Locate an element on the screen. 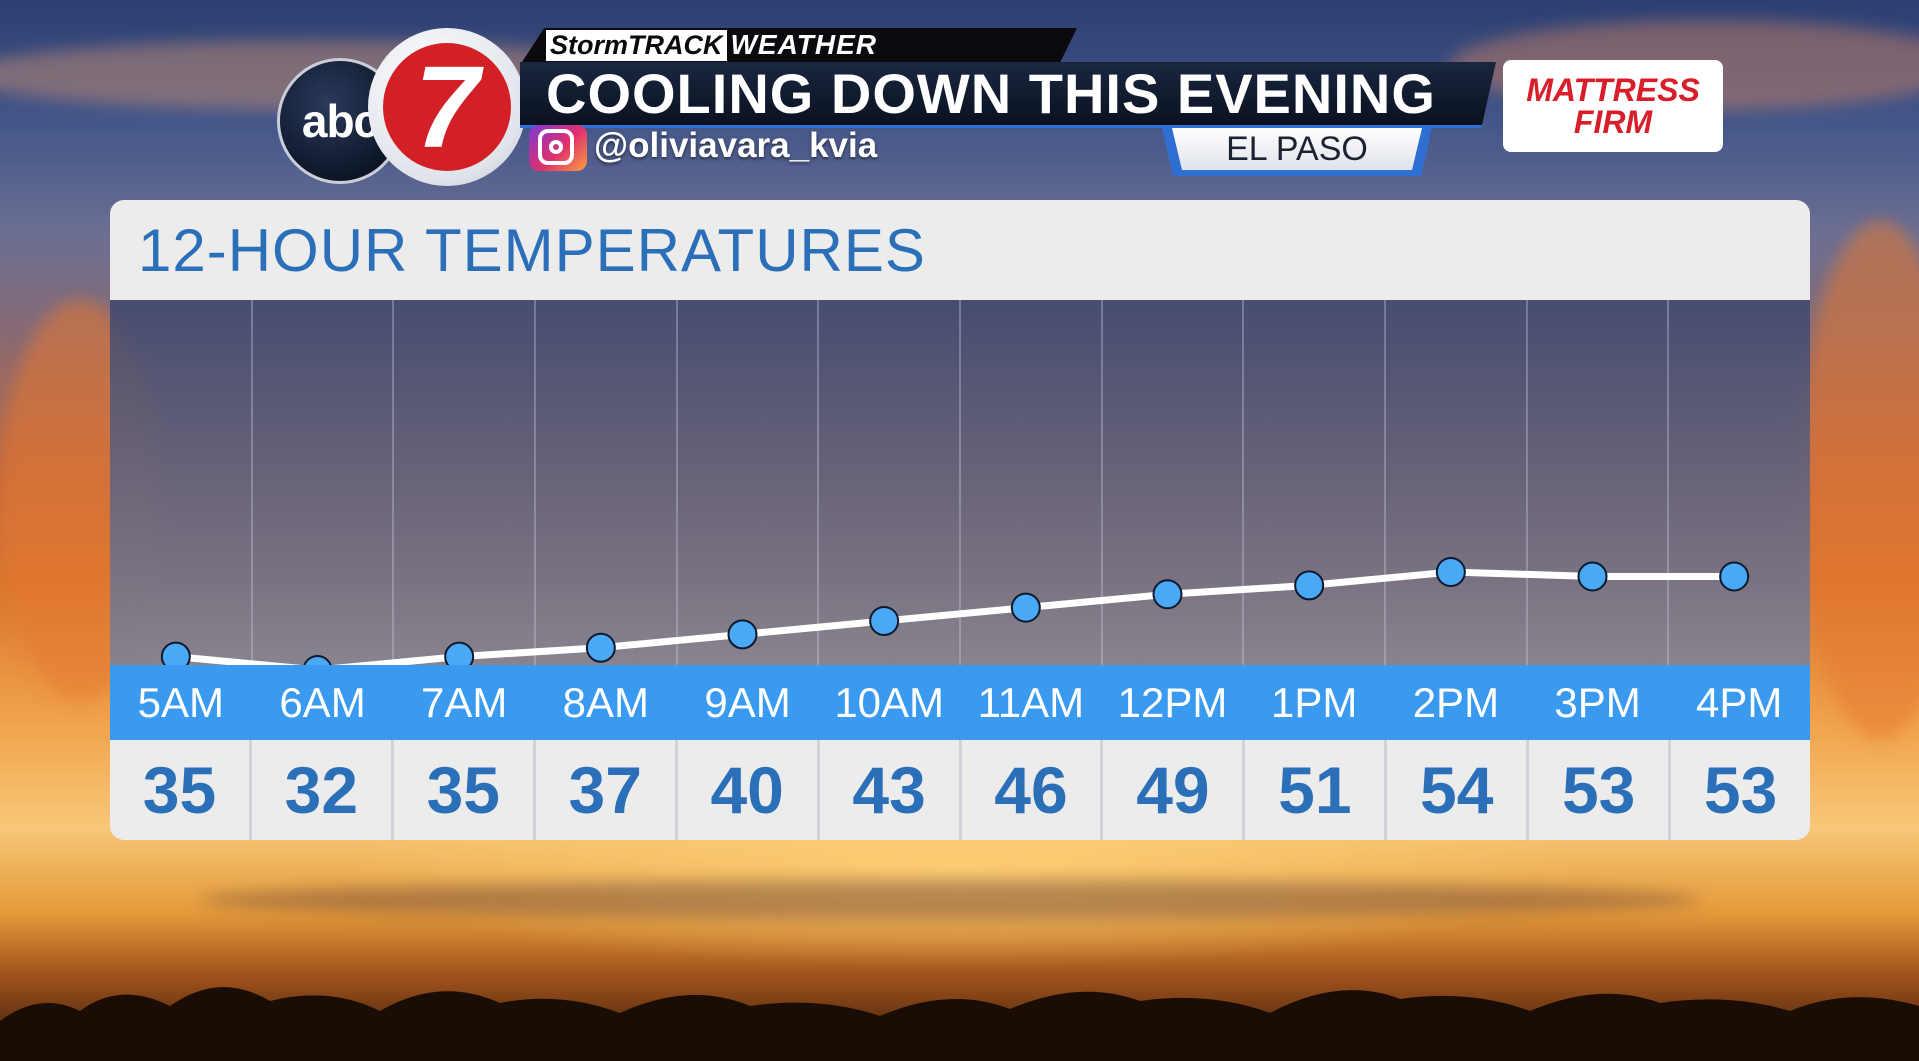 This screenshot has width=1919, height=1061. treeline-silhouette is located at coordinates (959, 1024).